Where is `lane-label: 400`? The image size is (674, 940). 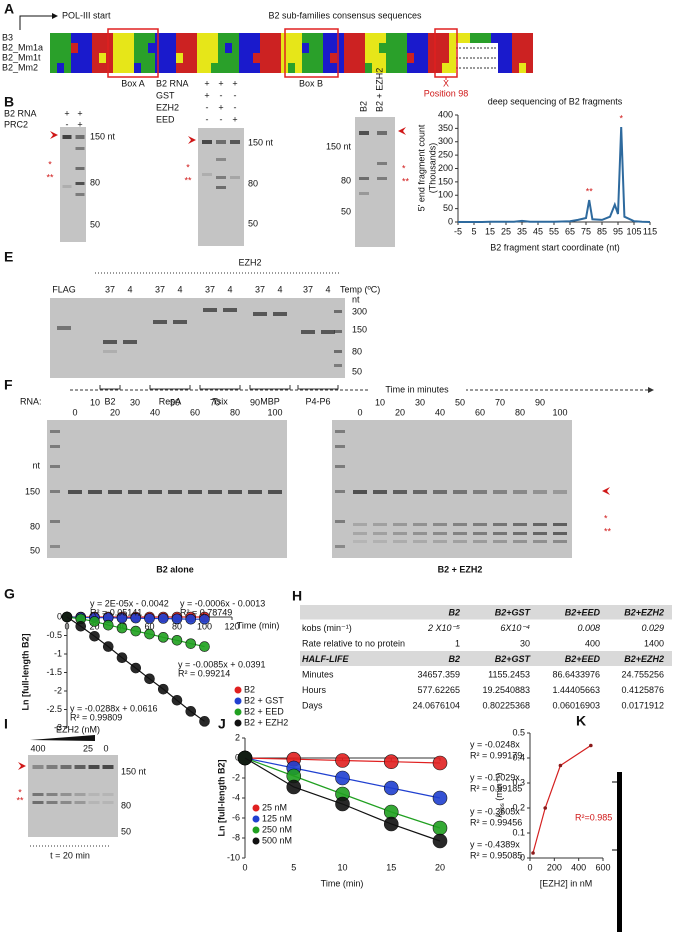
lane-label: 400 is located at coordinates (37, 748).